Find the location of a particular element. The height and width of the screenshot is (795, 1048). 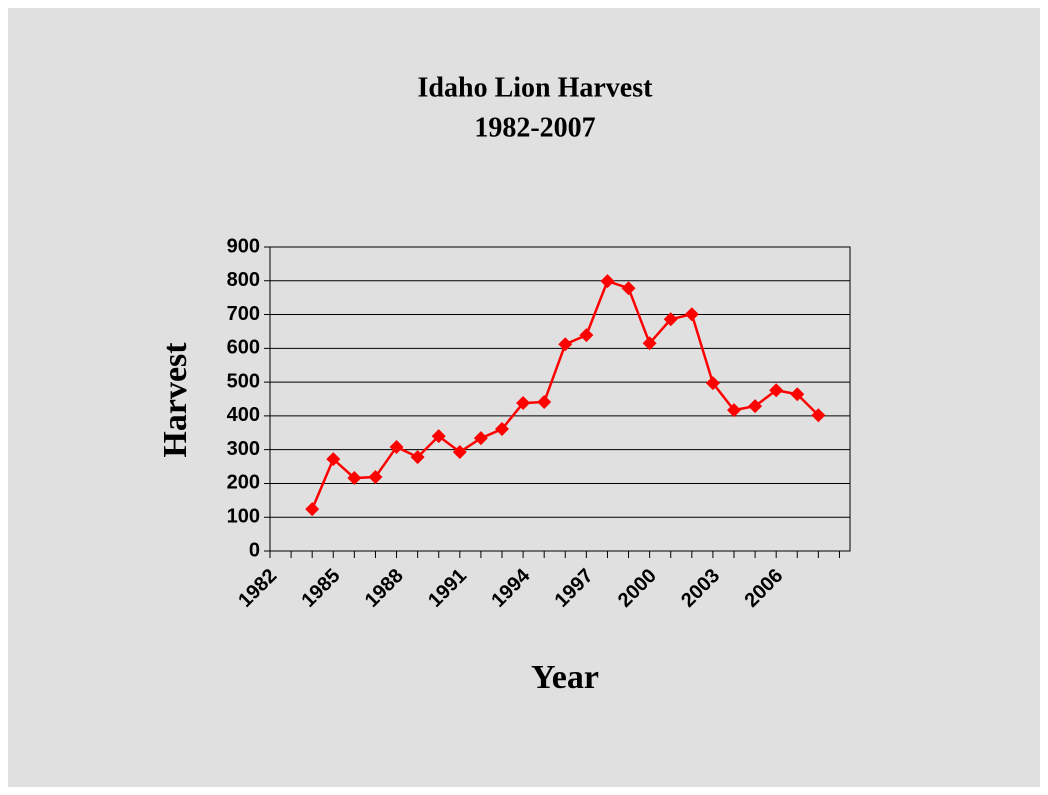

y-tick-label: 300 is located at coordinates (243, 449).